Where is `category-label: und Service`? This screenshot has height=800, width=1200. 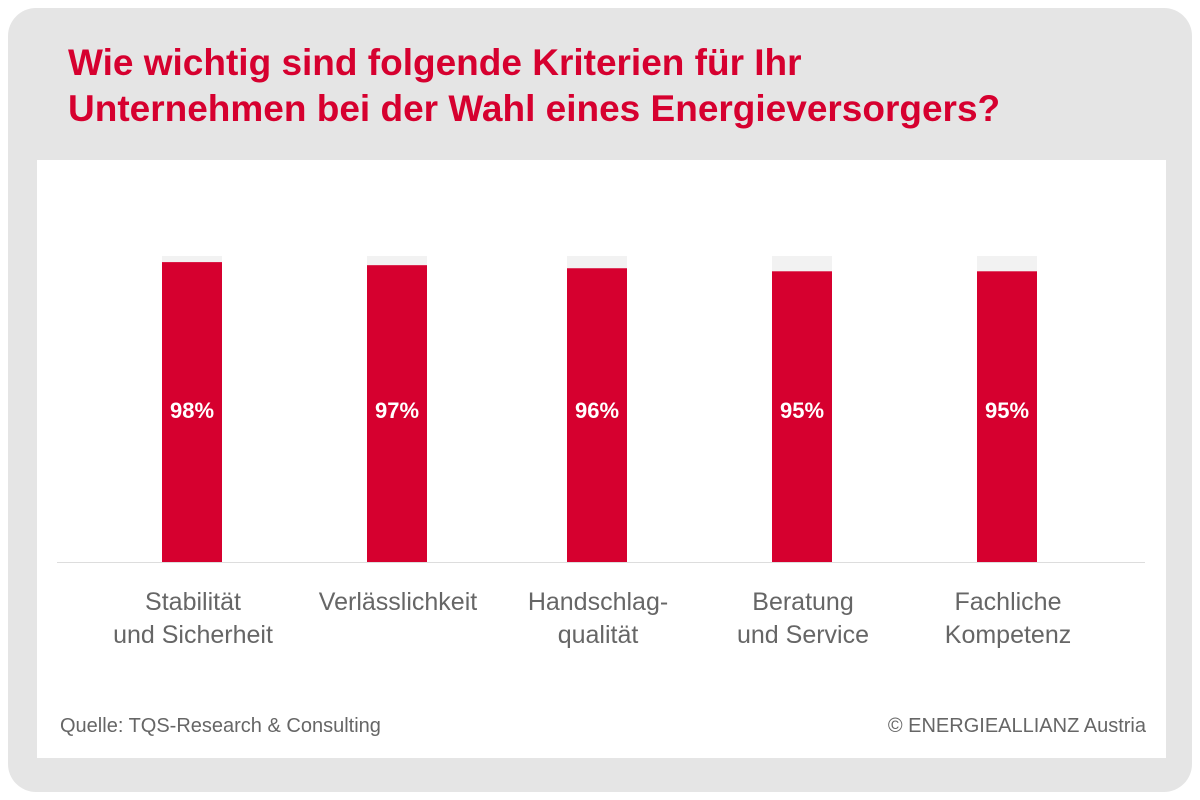 category-label: und Service is located at coordinates (803, 635).